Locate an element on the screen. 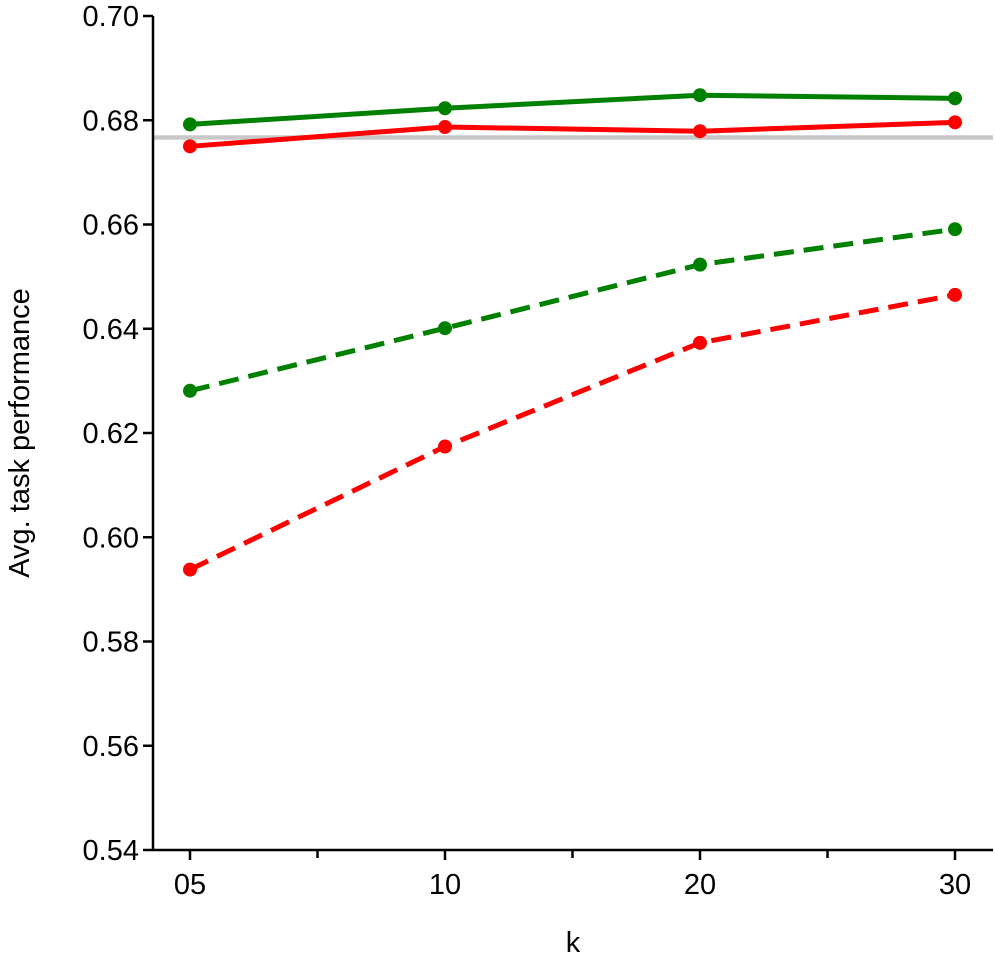  y-tick-label: 0.58 is located at coordinates (111, 643).